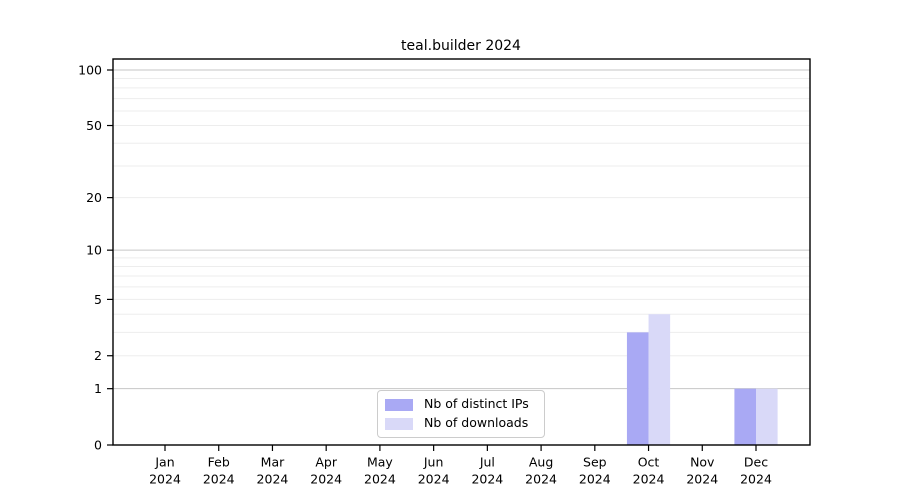  I want to click on svg-text: 10, so click(94, 250).